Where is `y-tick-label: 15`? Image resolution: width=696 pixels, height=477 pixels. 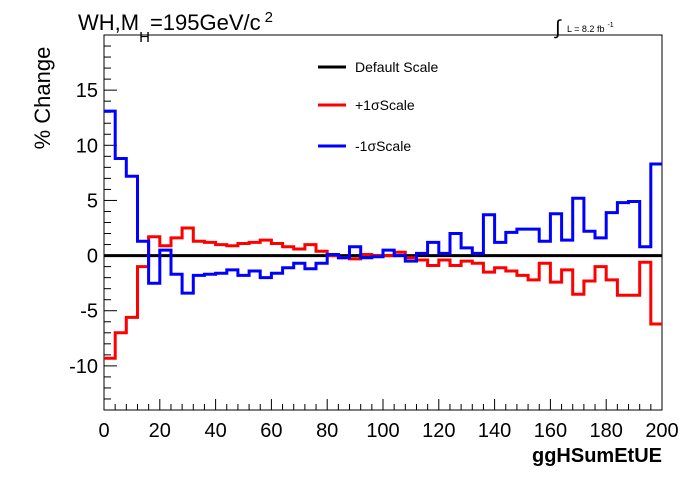 y-tick-label: 15 is located at coordinates (87, 91).